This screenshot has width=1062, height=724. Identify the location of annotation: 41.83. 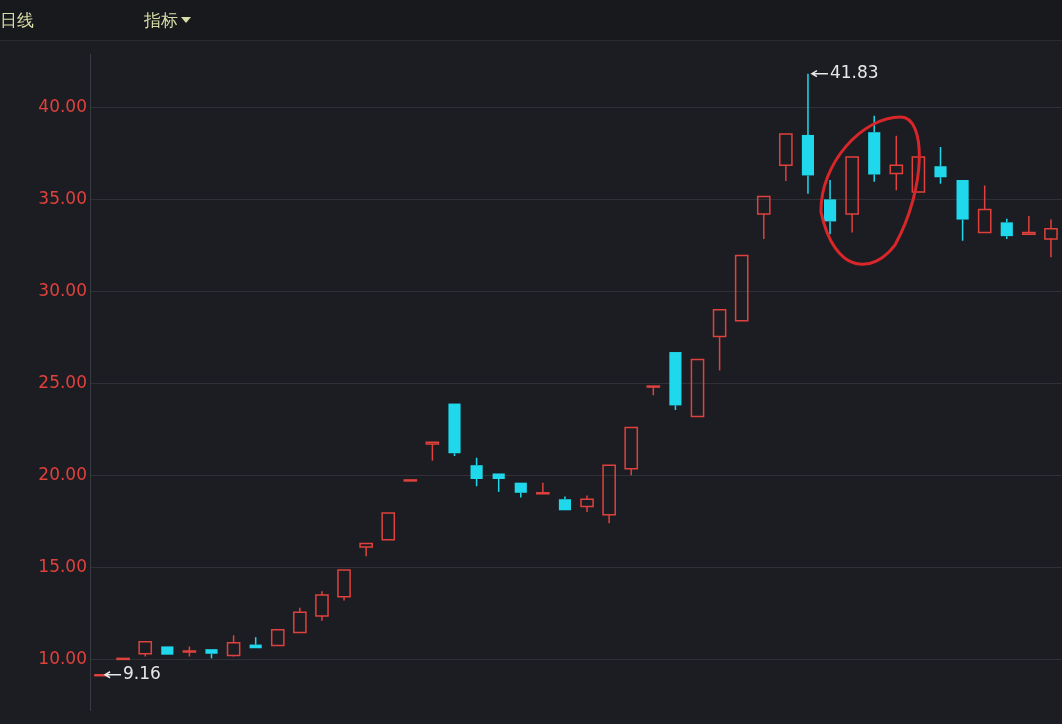
(854, 72).